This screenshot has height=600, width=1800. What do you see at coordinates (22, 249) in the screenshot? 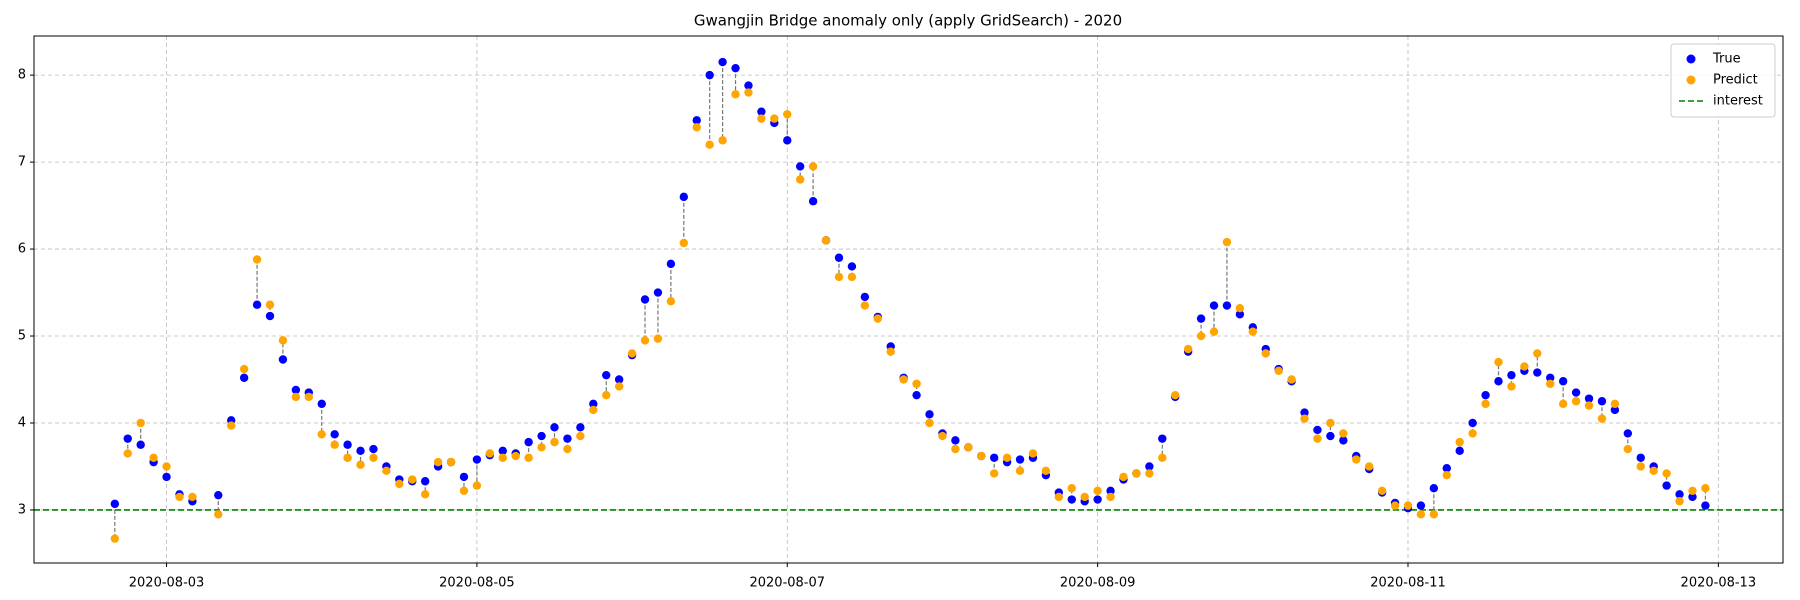
I see `y-tick-label: 6` at bounding box center [22, 249].